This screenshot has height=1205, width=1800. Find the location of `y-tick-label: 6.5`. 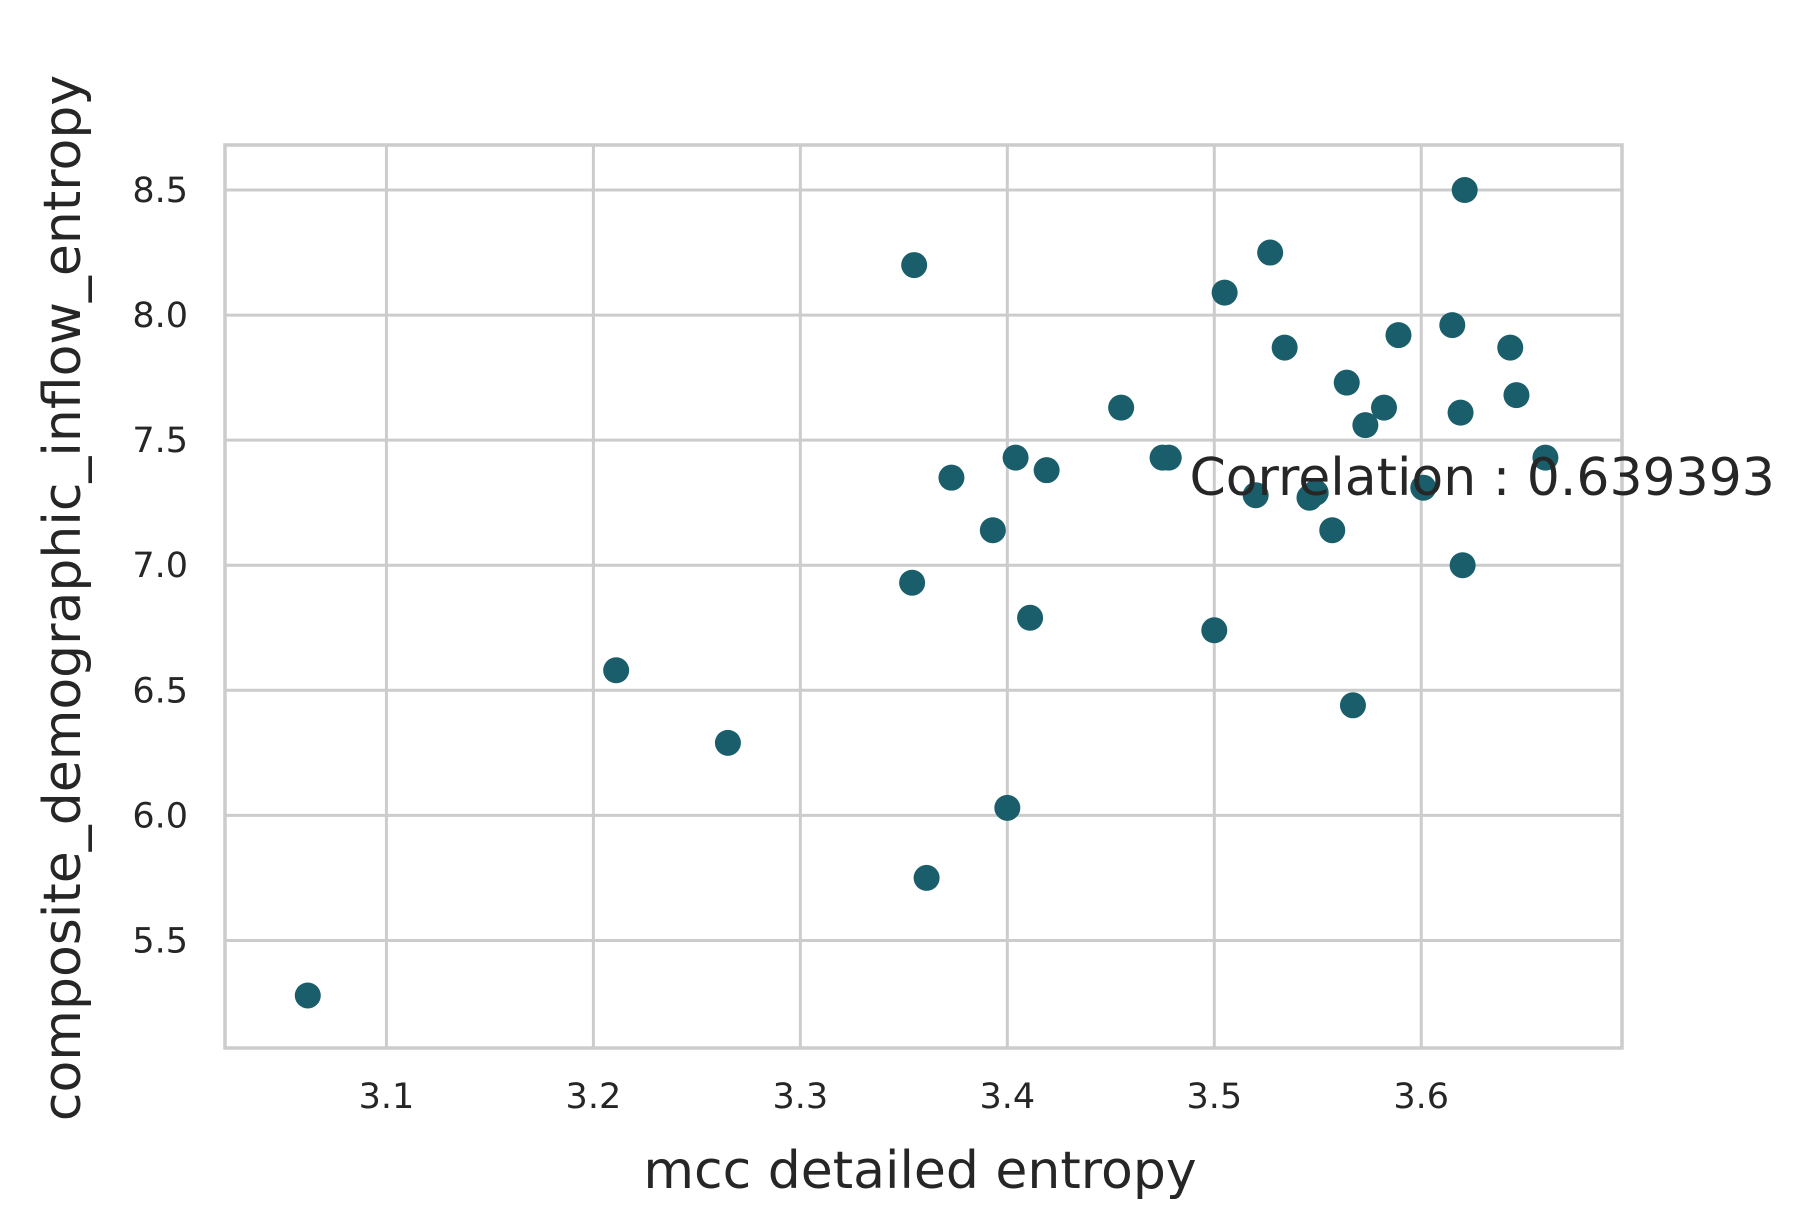

y-tick-label: 6.5 is located at coordinates (160, 691).